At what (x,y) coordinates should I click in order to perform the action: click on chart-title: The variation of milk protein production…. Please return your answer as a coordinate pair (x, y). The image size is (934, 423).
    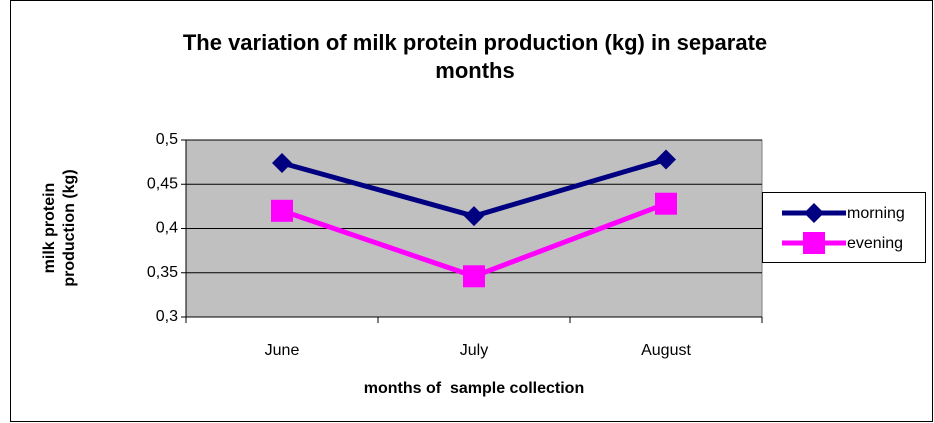
    Looking at the image, I should click on (475, 42).